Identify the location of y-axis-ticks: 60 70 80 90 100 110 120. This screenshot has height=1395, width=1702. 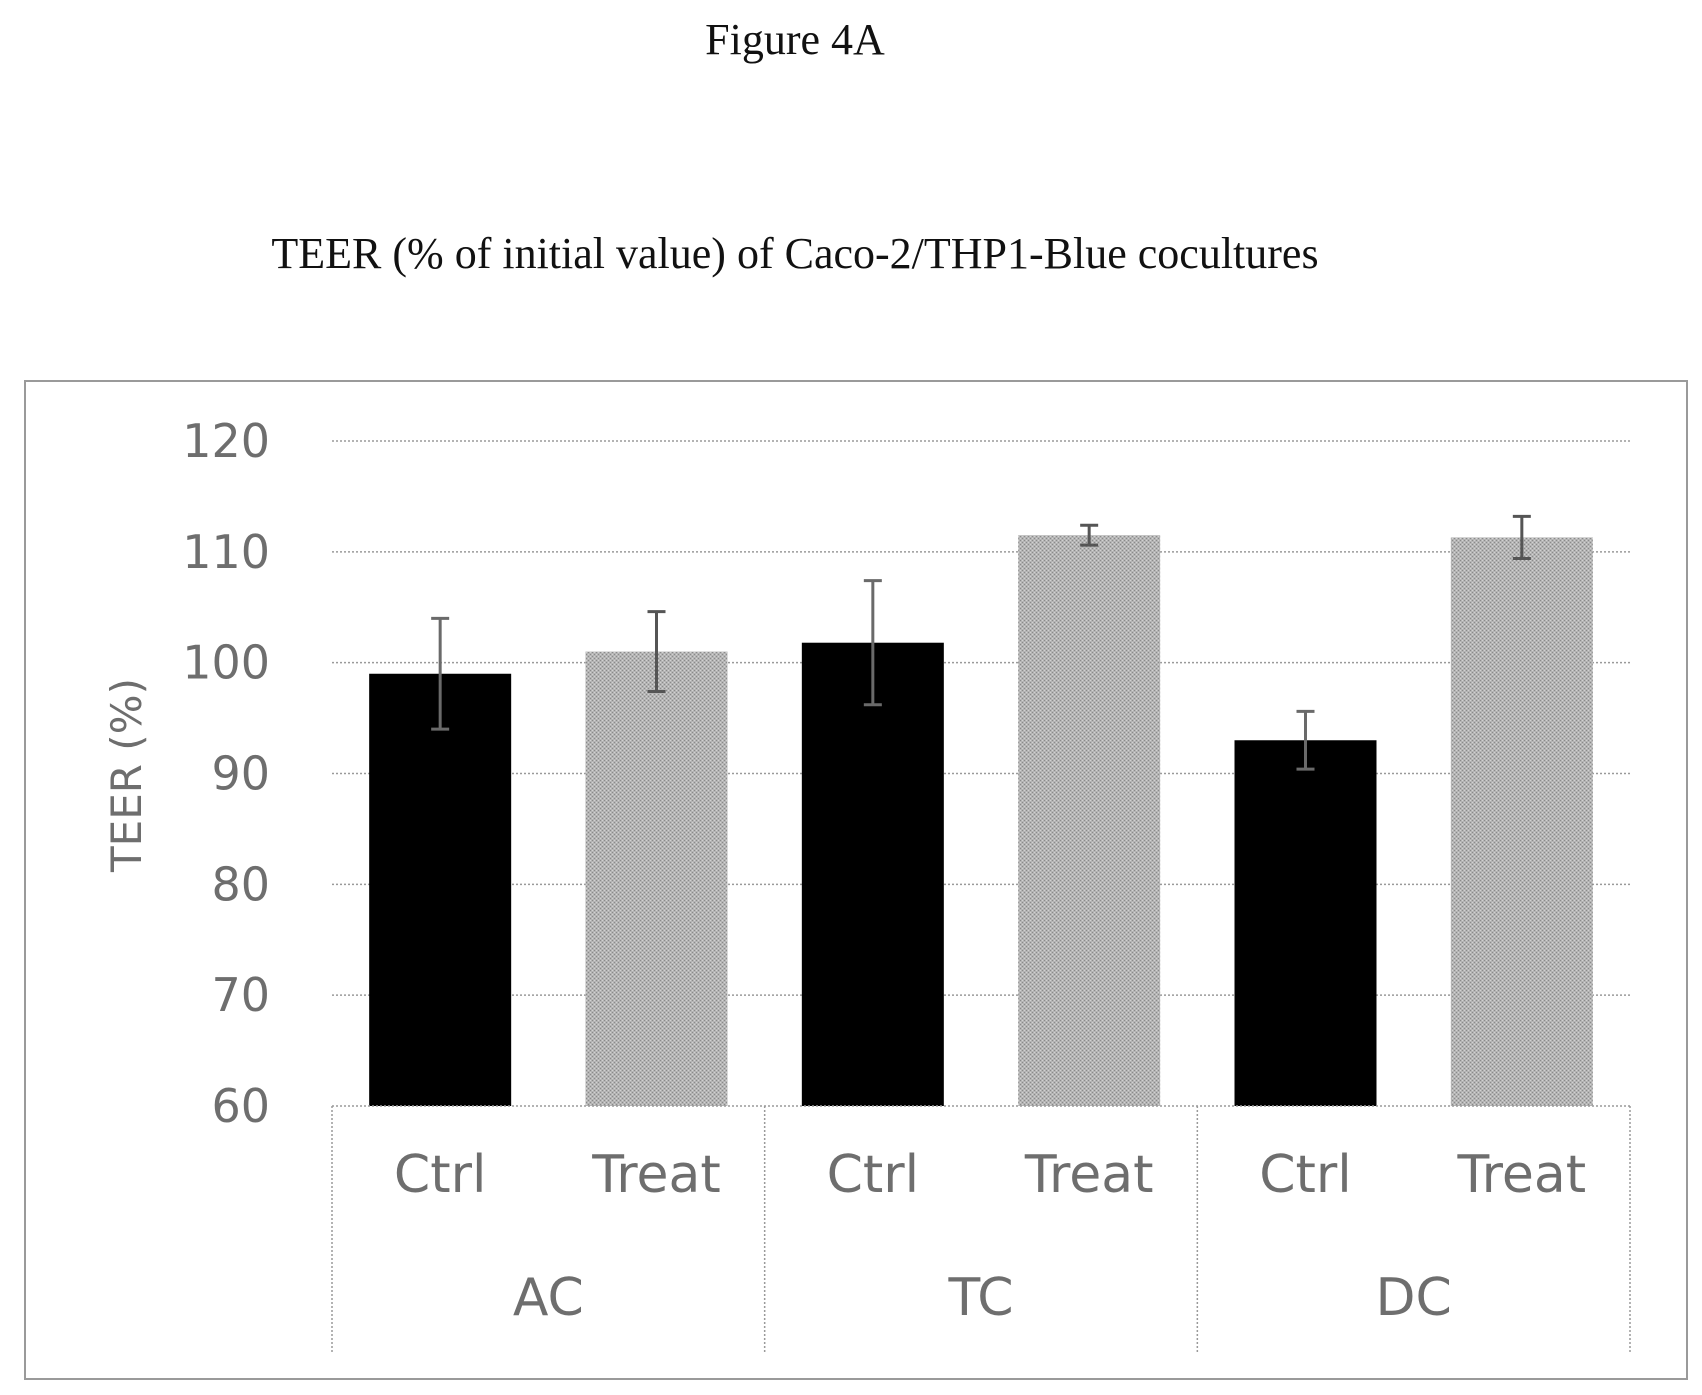
(226, 773).